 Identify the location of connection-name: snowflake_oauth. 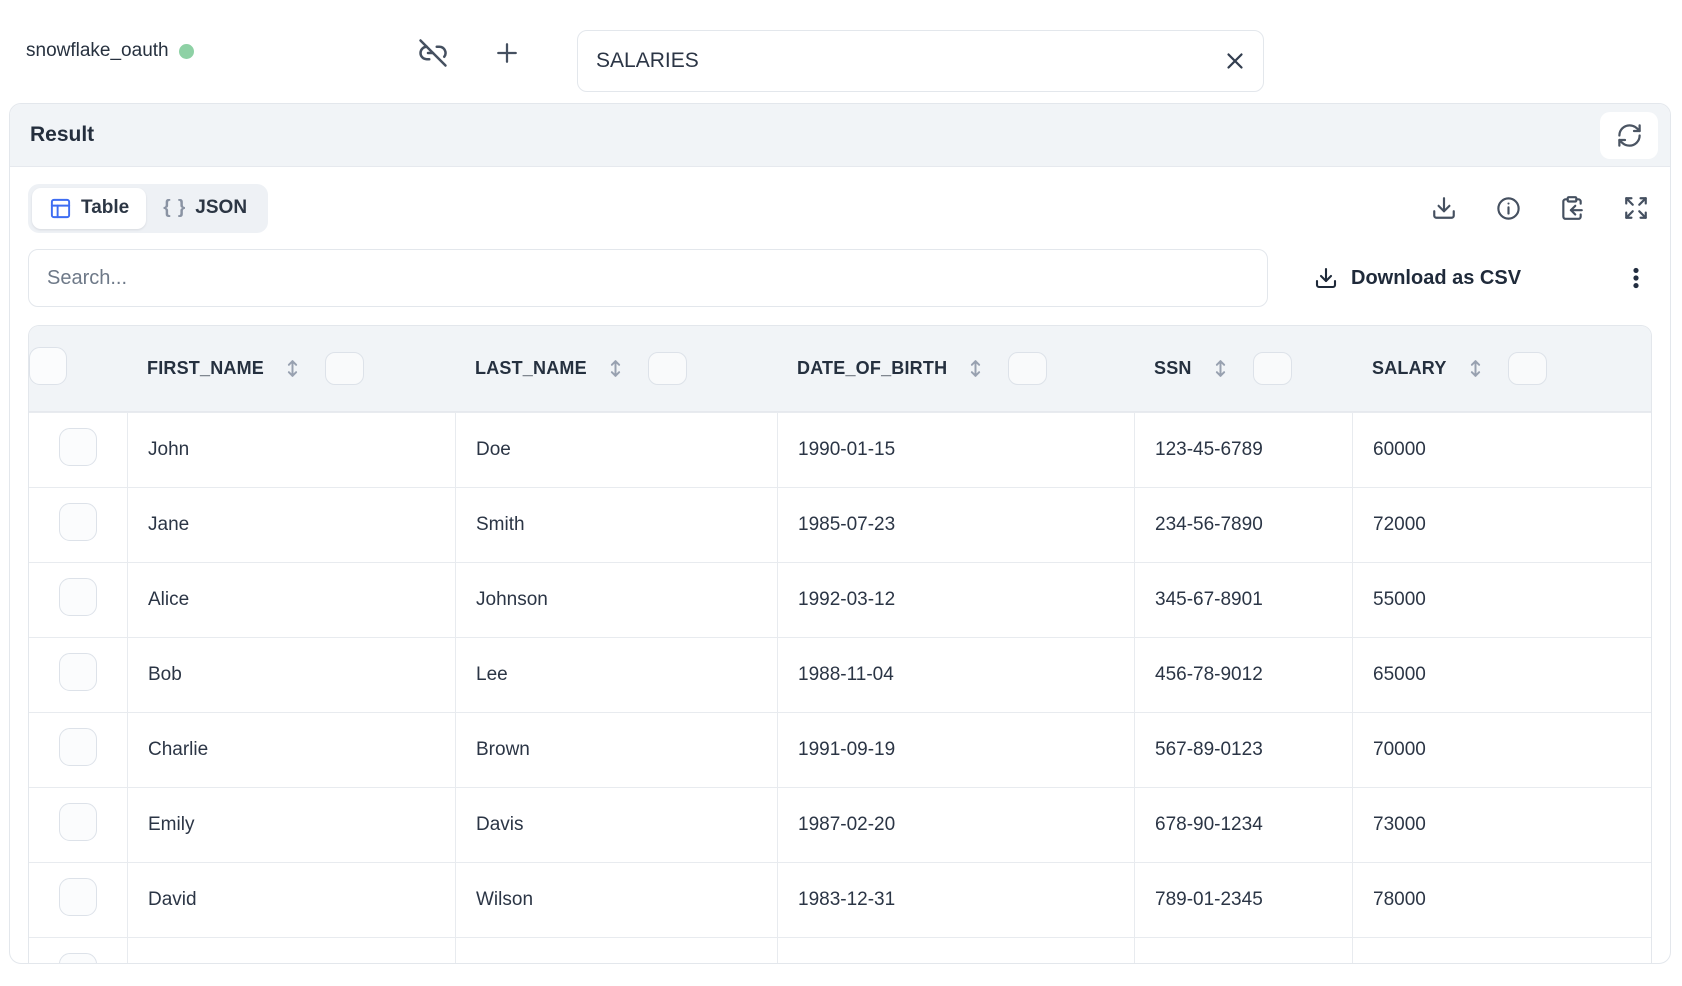
(97, 50).